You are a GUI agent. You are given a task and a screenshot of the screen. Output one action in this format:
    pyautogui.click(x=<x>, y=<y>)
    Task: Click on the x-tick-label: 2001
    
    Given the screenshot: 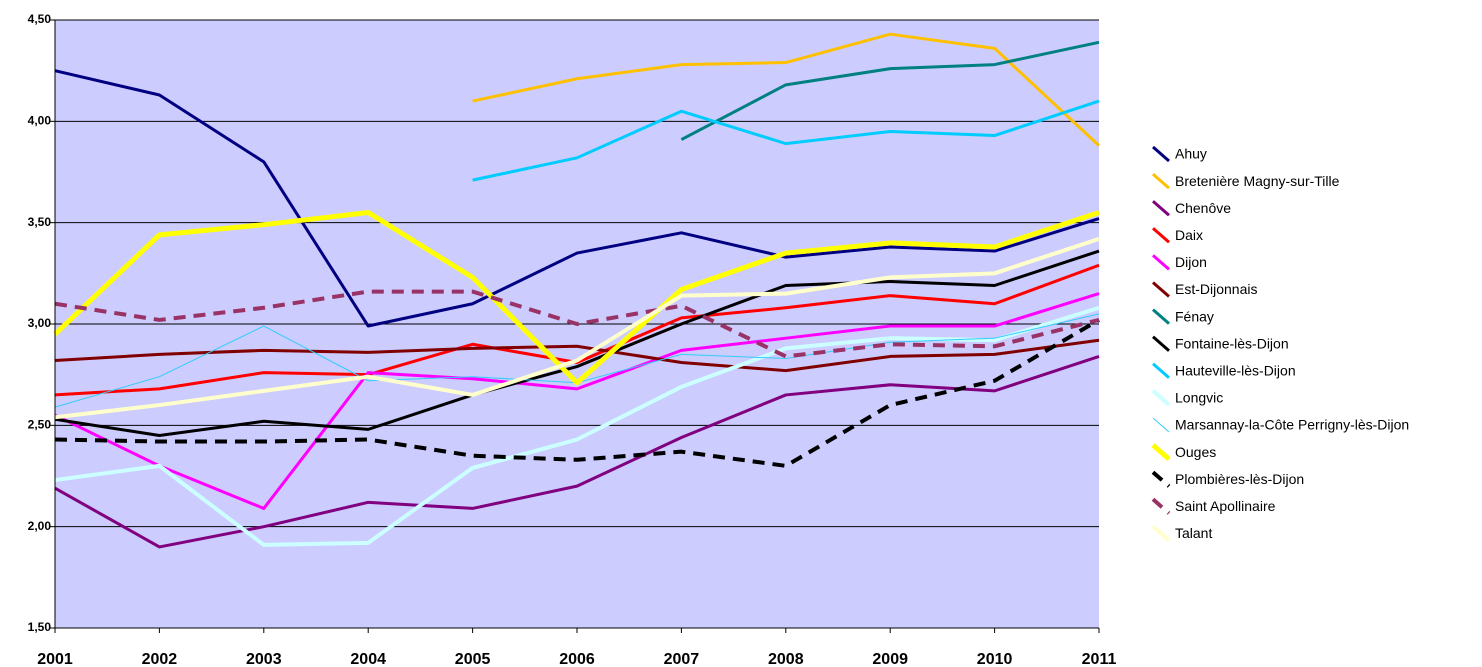 What is the action you would take?
    pyautogui.click(x=55, y=659)
    